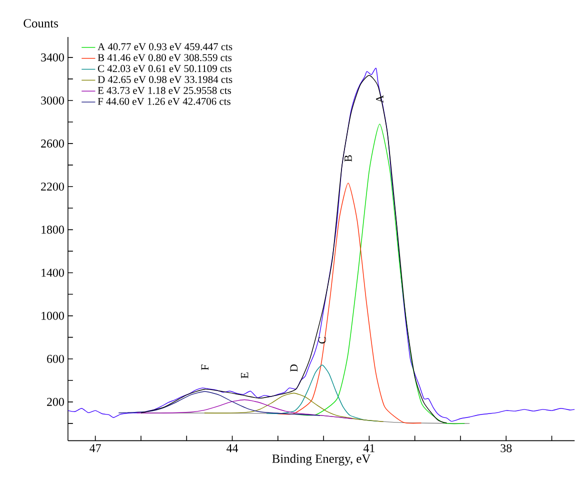 The width and height of the screenshot is (575, 477). Describe the element at coordinates (506, 448) in the screenshot. I see `x-tick-label: 38` at that location.